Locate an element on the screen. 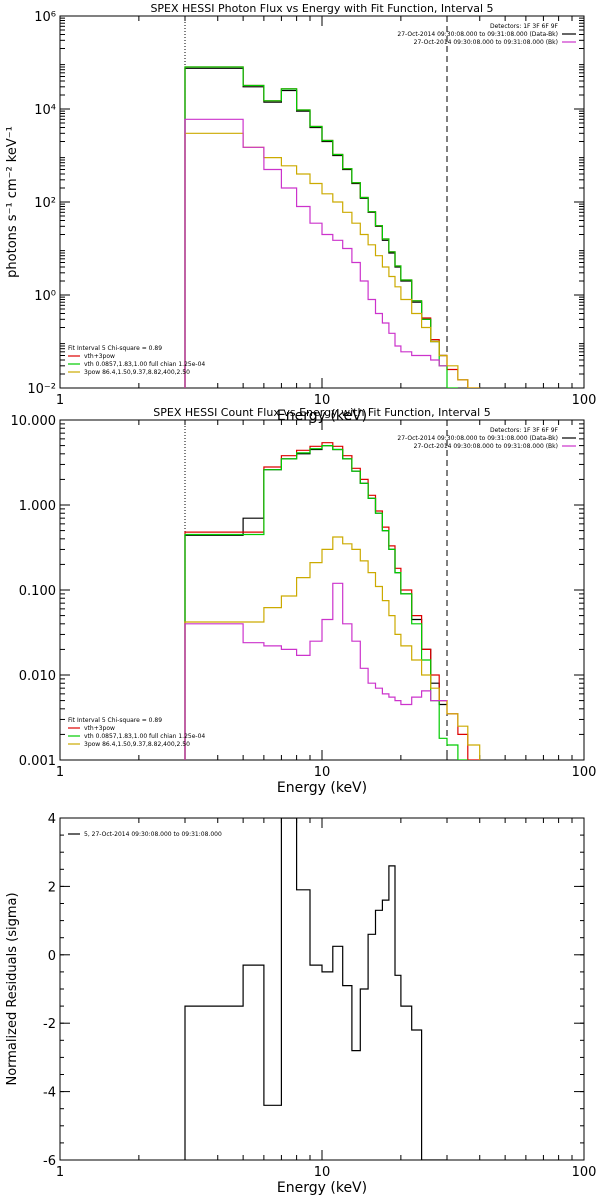 Image resolution: width=600 pixels, height=1200 pixels. y-tick-label: 10⁴ is located at coordinates (45, 110).